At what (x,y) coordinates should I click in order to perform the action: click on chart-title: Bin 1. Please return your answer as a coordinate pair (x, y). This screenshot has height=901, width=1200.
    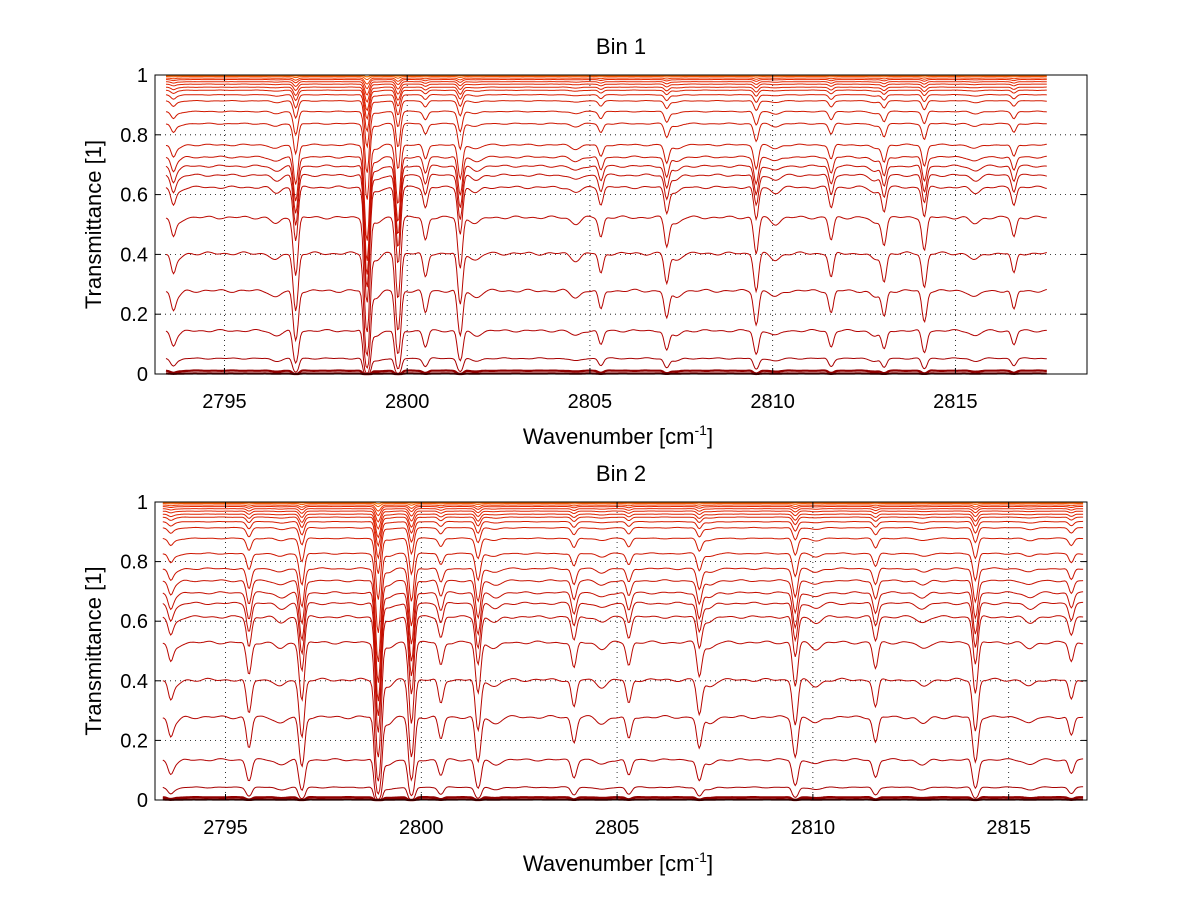
    Looking at the image, I should click on (621, 46).